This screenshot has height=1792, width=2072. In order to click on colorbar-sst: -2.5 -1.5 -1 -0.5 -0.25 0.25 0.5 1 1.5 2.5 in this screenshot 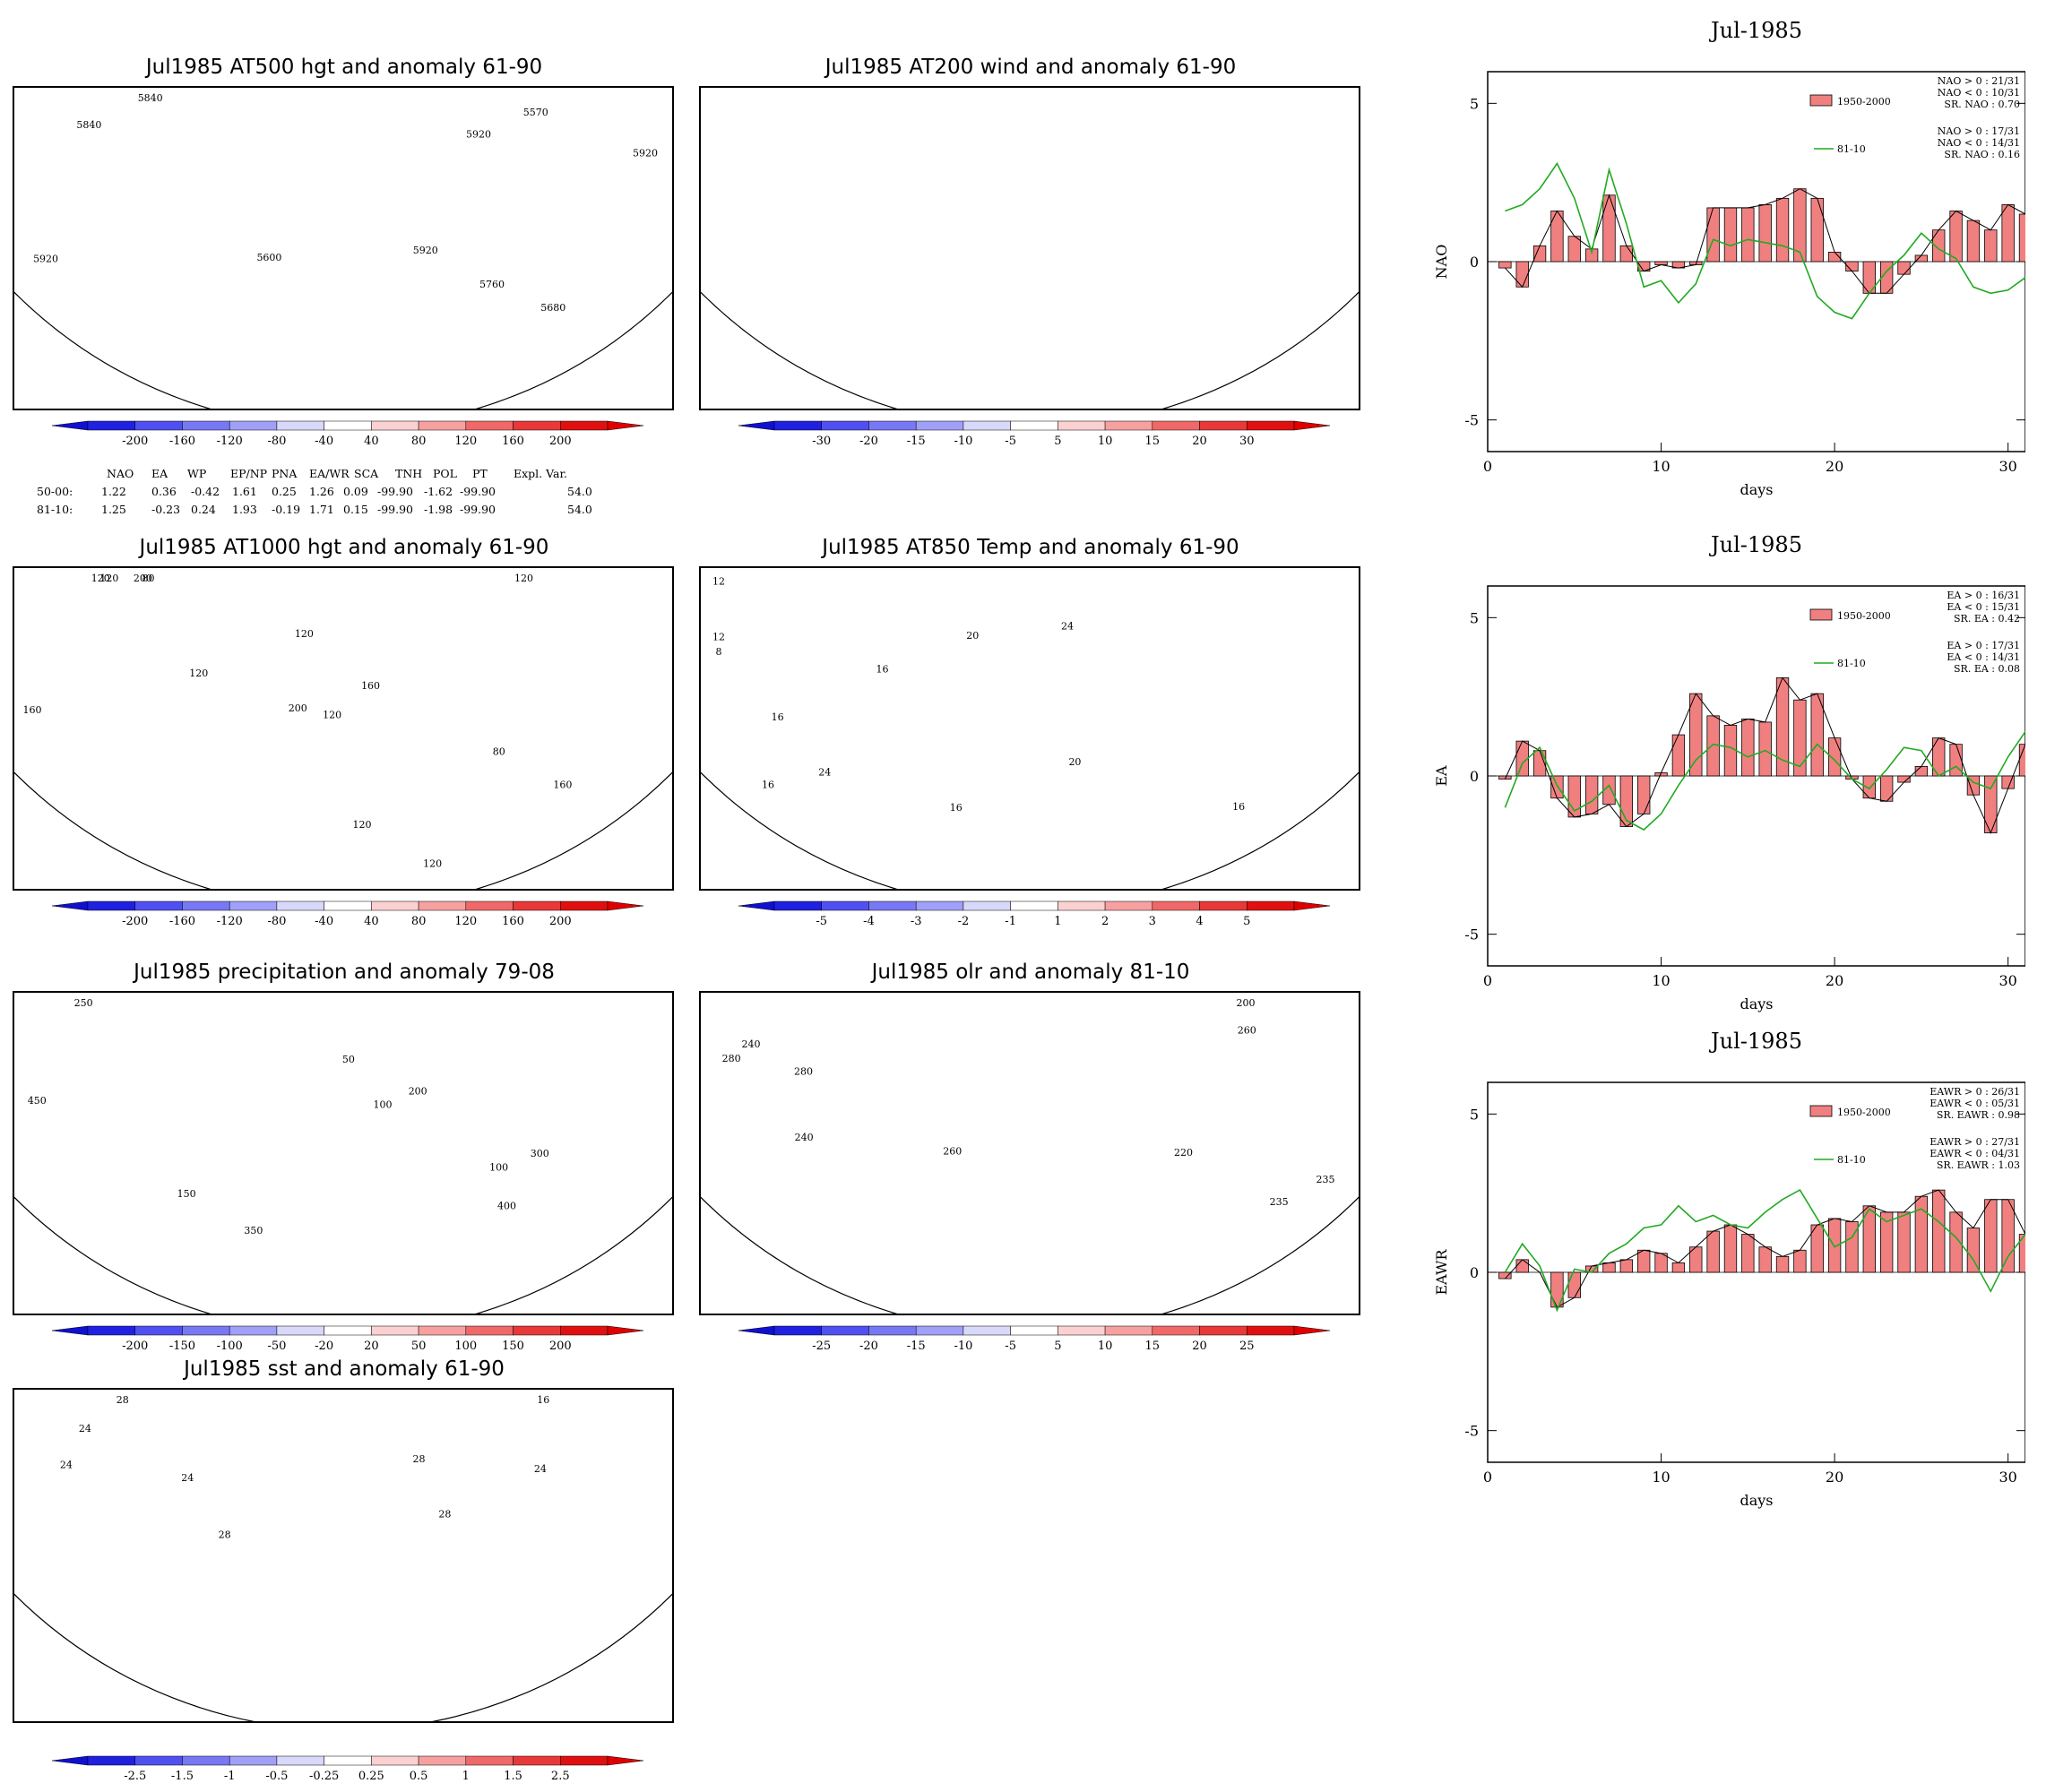, I will do `click(347, 1769)`.